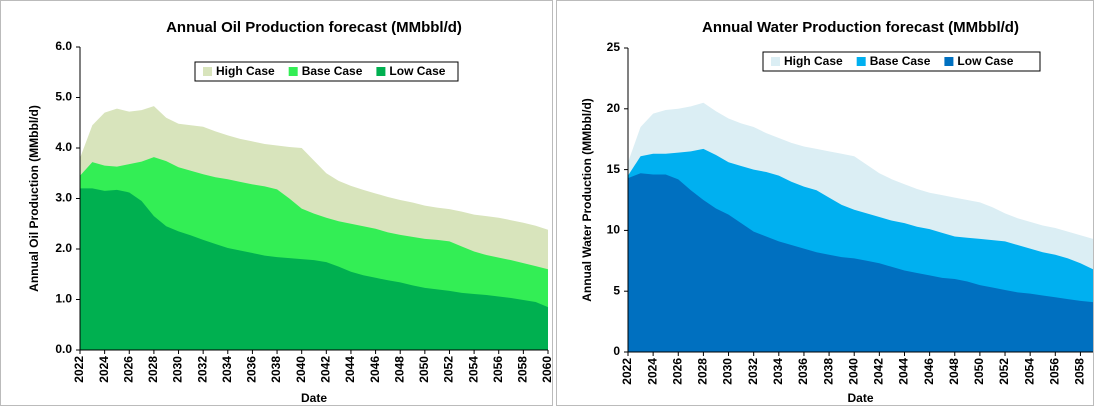 This screenshot has height=406, width=1094. What do you see at coordinates (616, 351) in the screenshot?
I see `y-tick-label: 0` at bounding box center [616, 351].